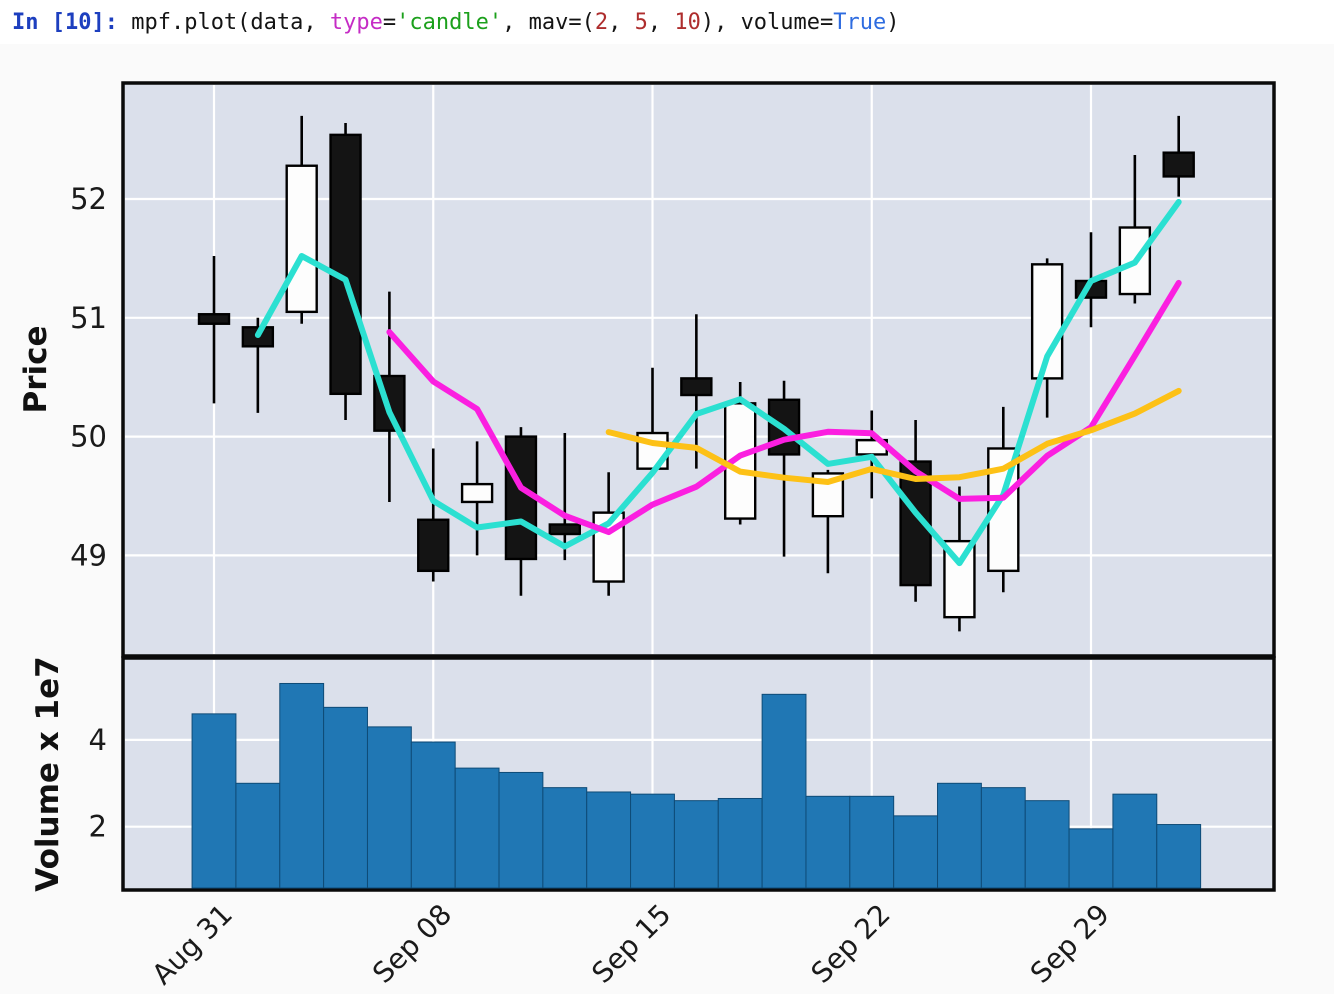 This screenshot has width=1334, height=994. What do you see at coordinates (389, 22) in the screenshot?
I see `code-token-plain: =` at bounding box center [389, 22].